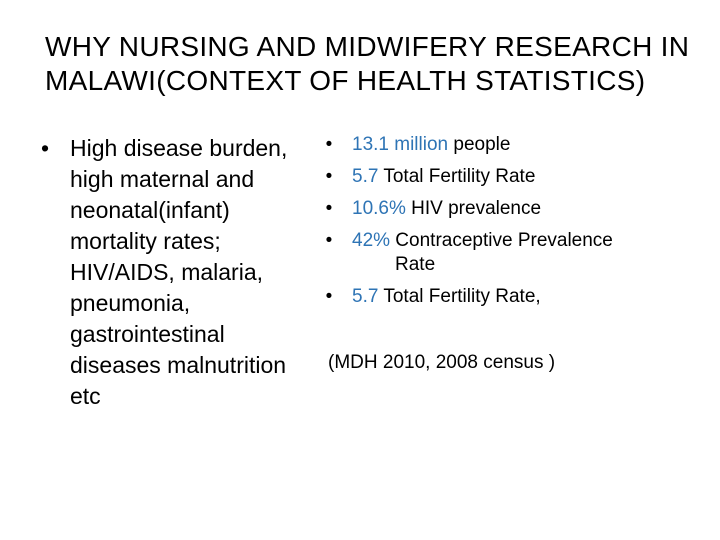  Describe the element at coordinates (345, 80) in the screenshot. I see `title-line-2: MALAWI(CONTEXT OF HEALTH STATISTICS)` at that location.